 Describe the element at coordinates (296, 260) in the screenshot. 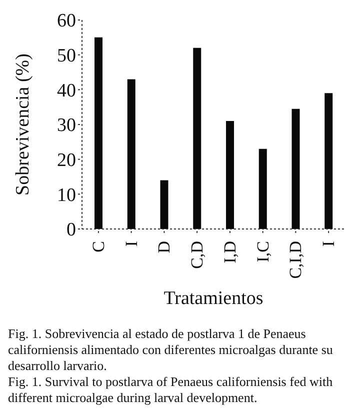

I see `x-tick-label: C,I,D` at that location.